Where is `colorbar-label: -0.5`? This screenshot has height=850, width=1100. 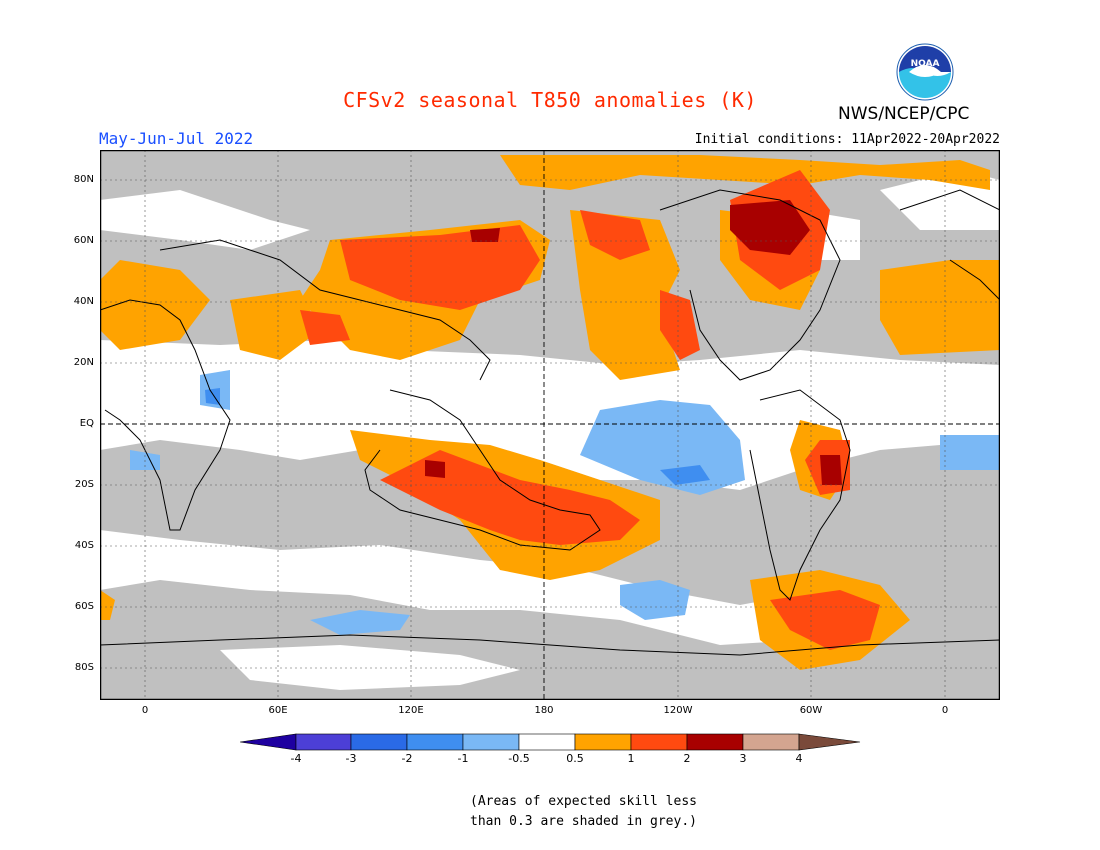 colorbar-label: -0.5 is located at coordinates (519, 758).